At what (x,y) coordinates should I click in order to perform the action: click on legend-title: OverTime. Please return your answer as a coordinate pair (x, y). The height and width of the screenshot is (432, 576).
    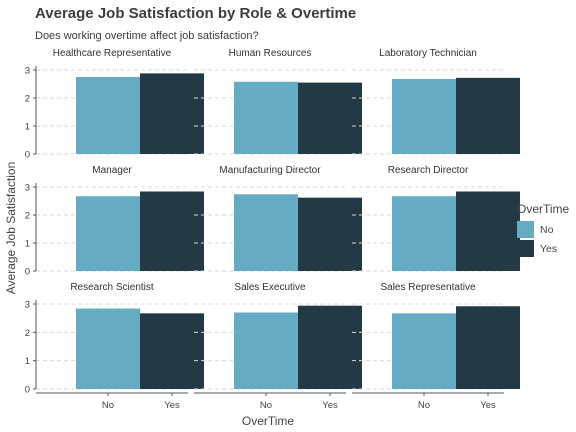
    Looking at the image, I should click on (543, 209).